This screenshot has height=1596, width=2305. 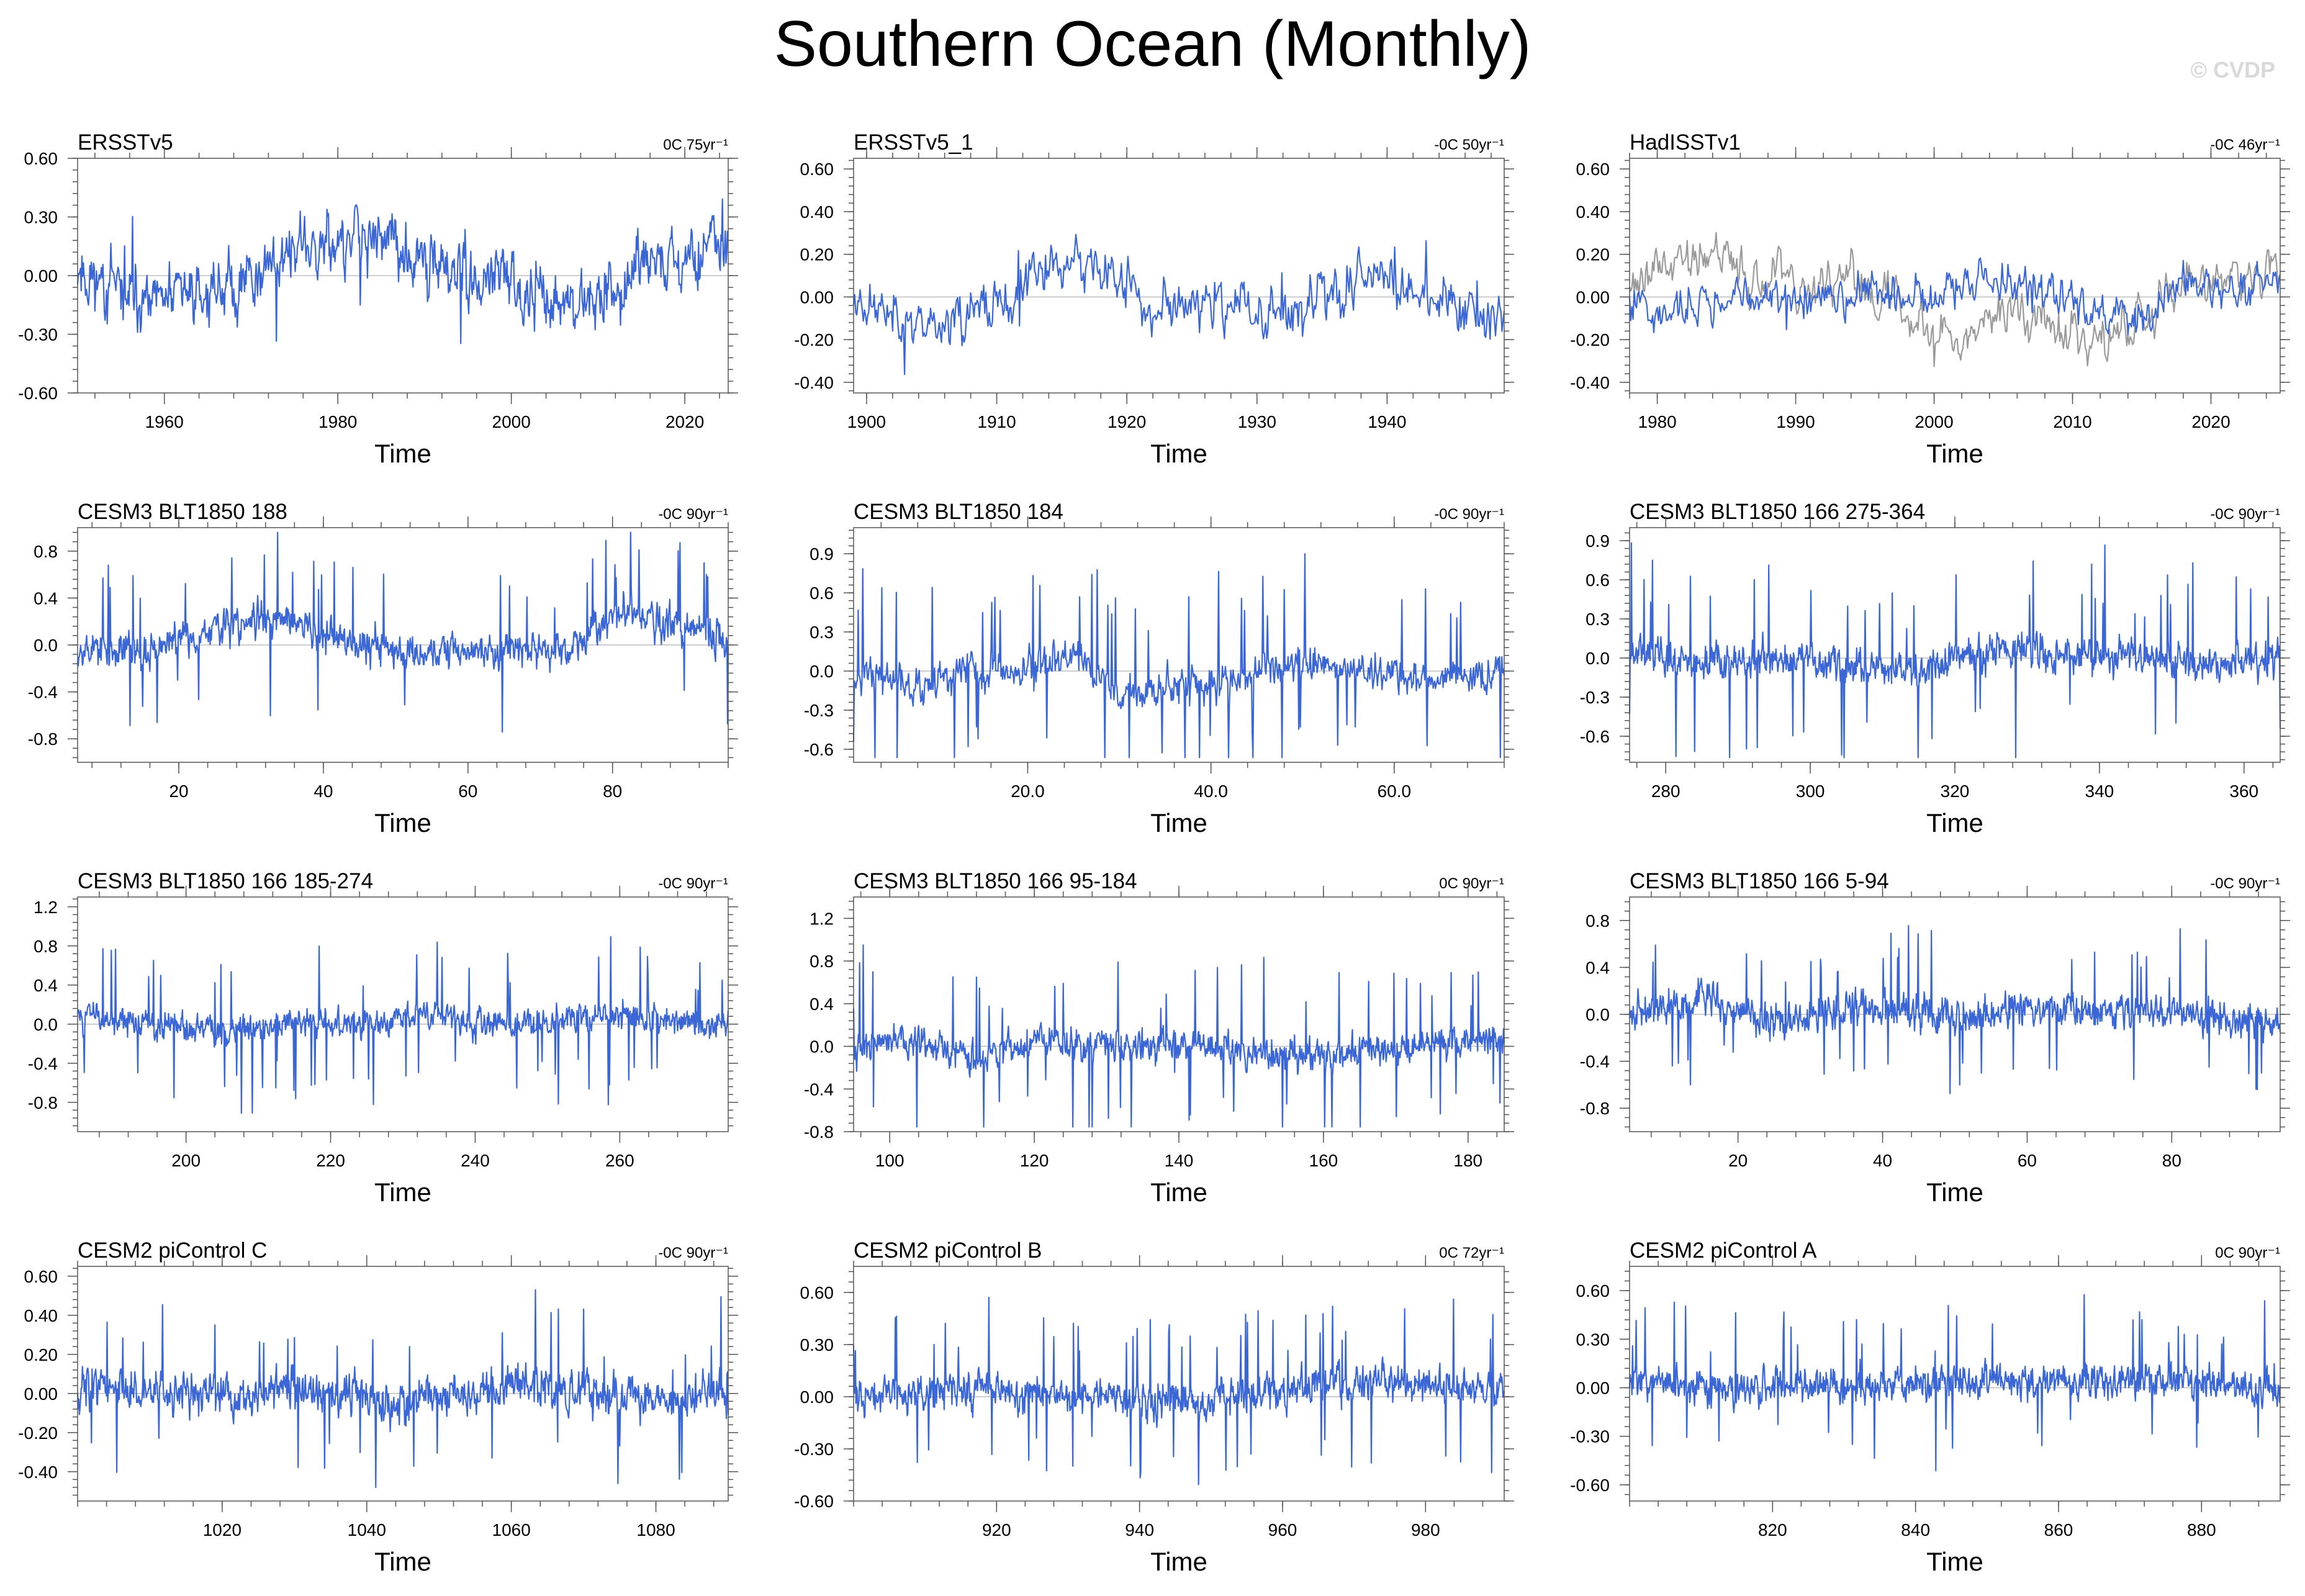 What do you see at coordinates (1282, 1530) in the screenshot?
I see `x-tick-label: 960` at bounding box center [1282, 1530].